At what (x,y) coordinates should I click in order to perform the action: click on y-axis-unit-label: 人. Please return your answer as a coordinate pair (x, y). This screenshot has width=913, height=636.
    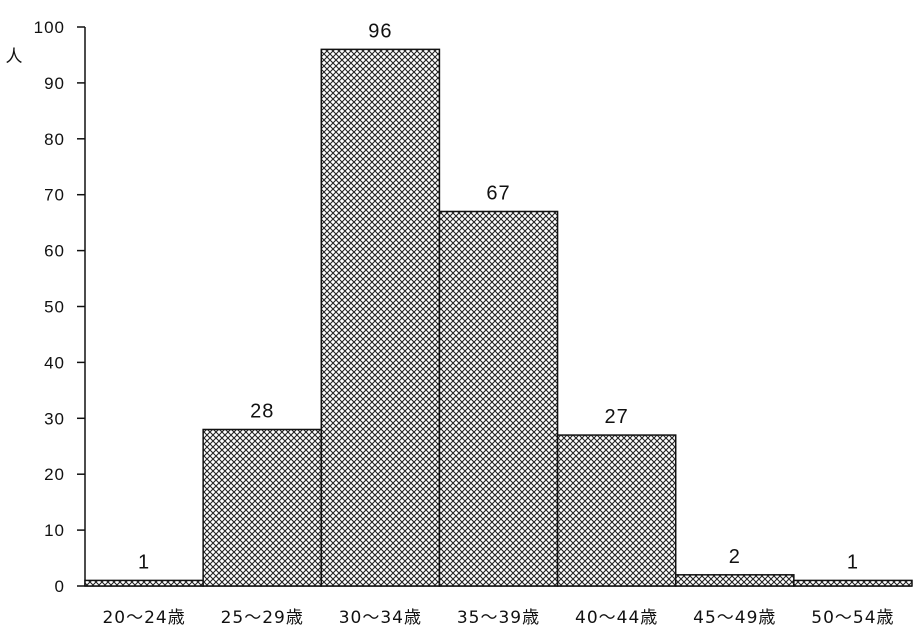
    Looking at the image, I should click on (14, 57).